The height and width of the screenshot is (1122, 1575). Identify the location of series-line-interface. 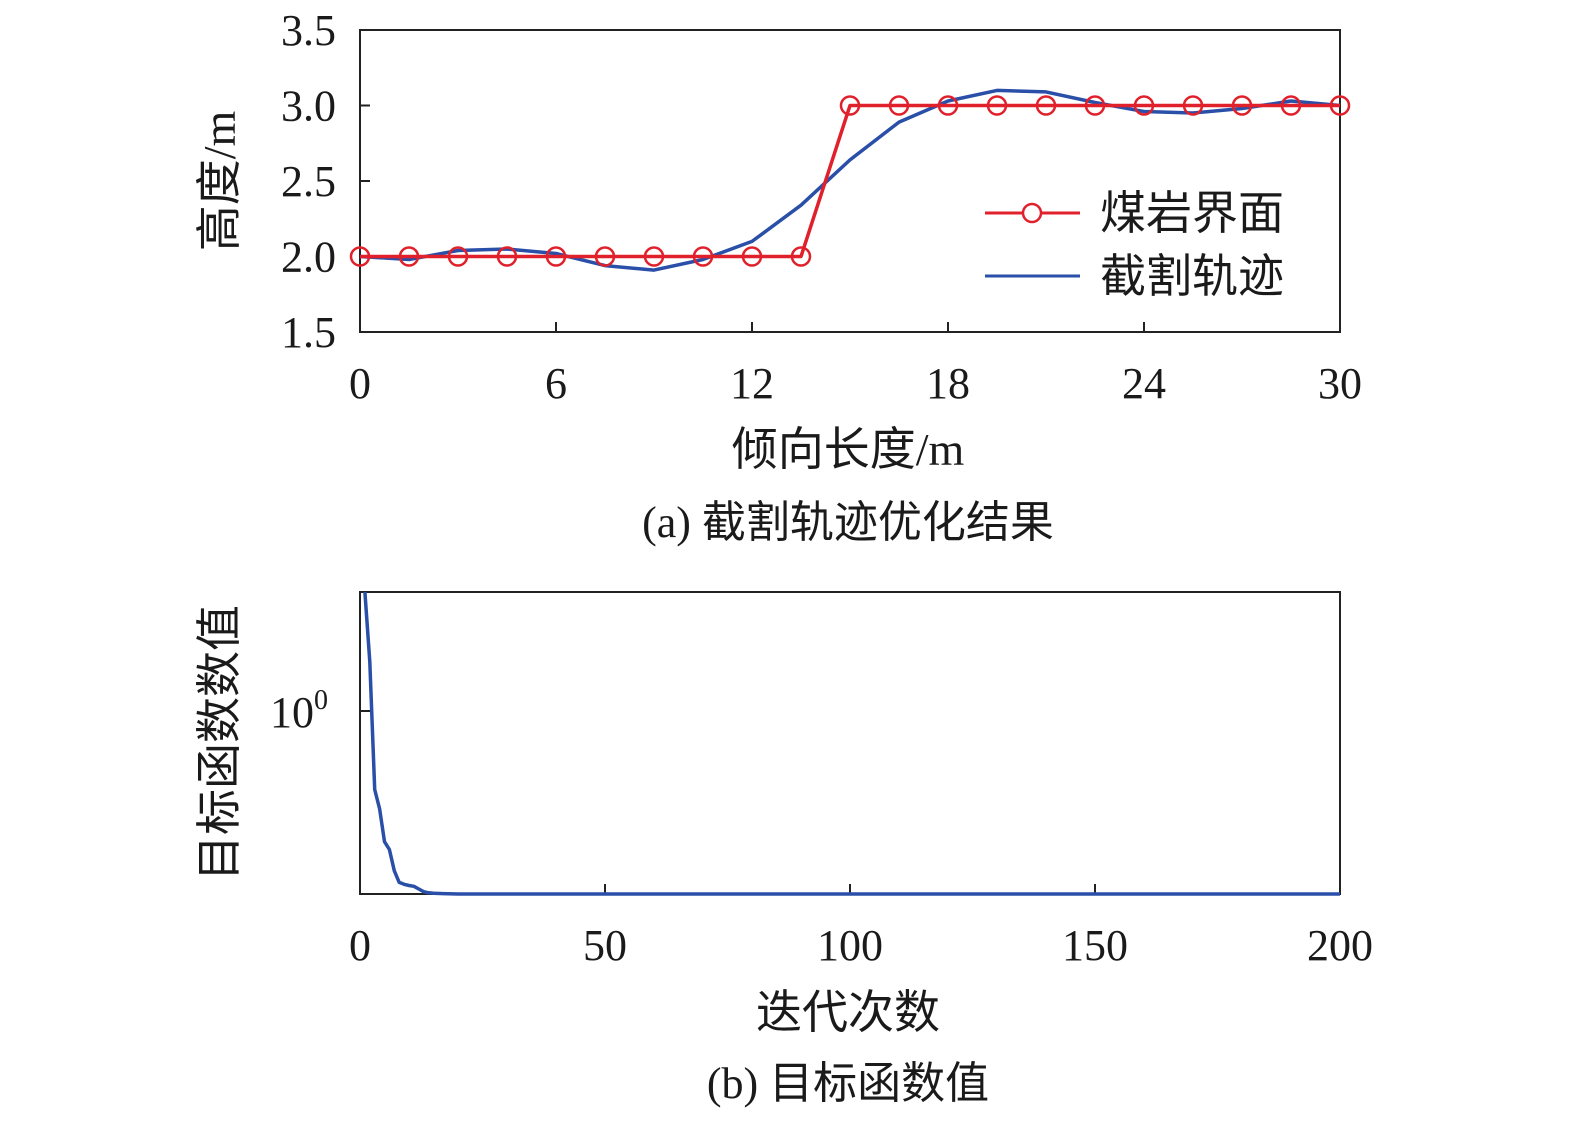
(850, 181).